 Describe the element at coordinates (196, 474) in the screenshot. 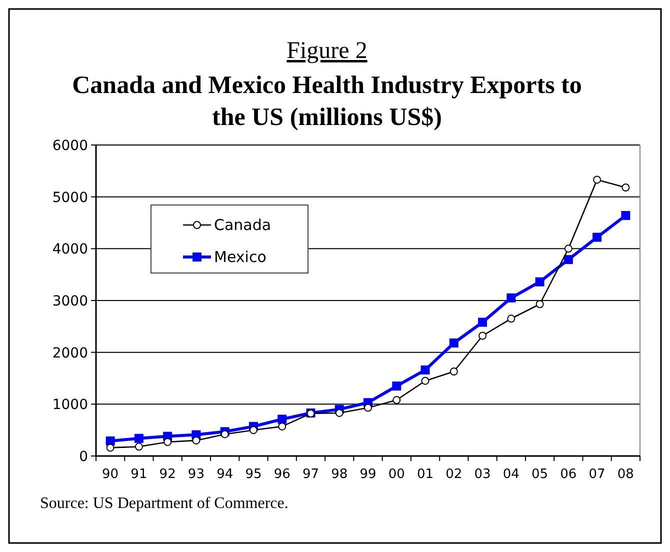

I see `x-tick-label: 93` at that location.